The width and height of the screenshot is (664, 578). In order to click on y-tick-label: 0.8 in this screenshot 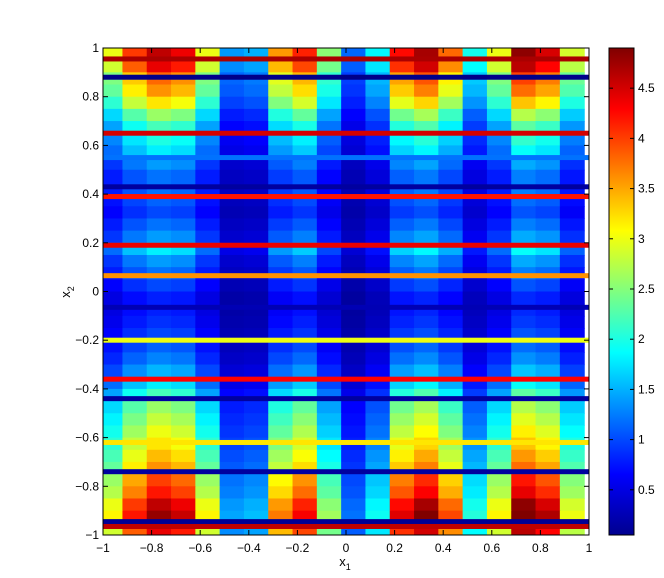, I will do `click(90, 97)`.